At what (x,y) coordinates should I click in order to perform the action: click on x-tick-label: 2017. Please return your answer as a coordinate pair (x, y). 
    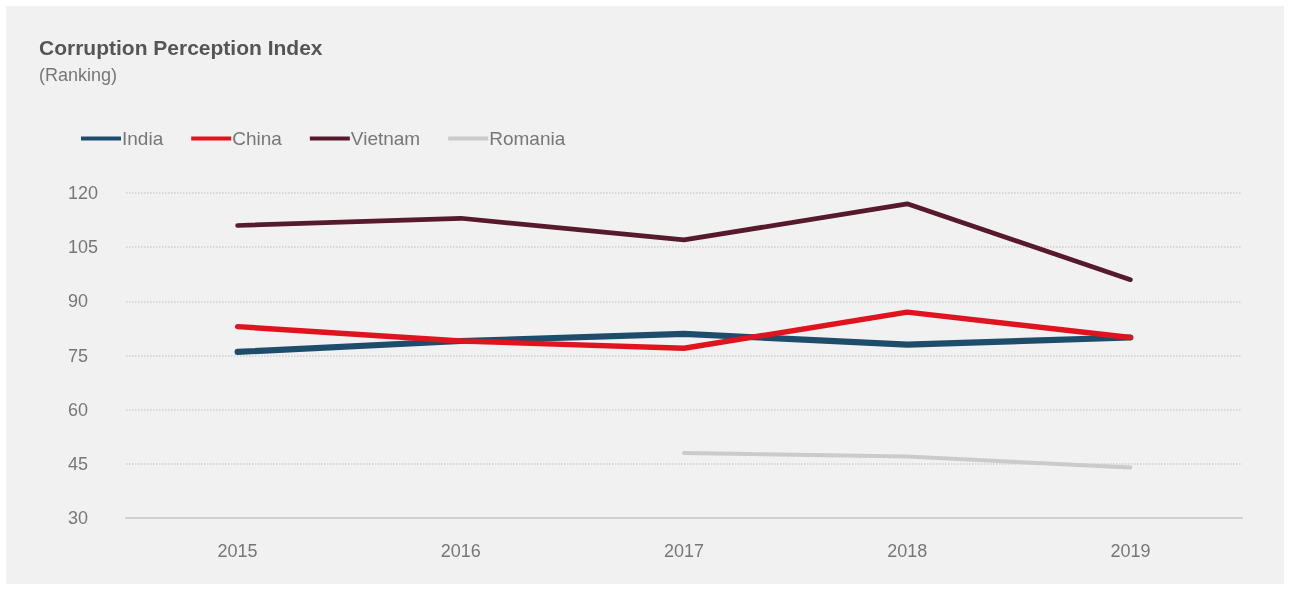
    Looking at the image, I should click on (684, 551).